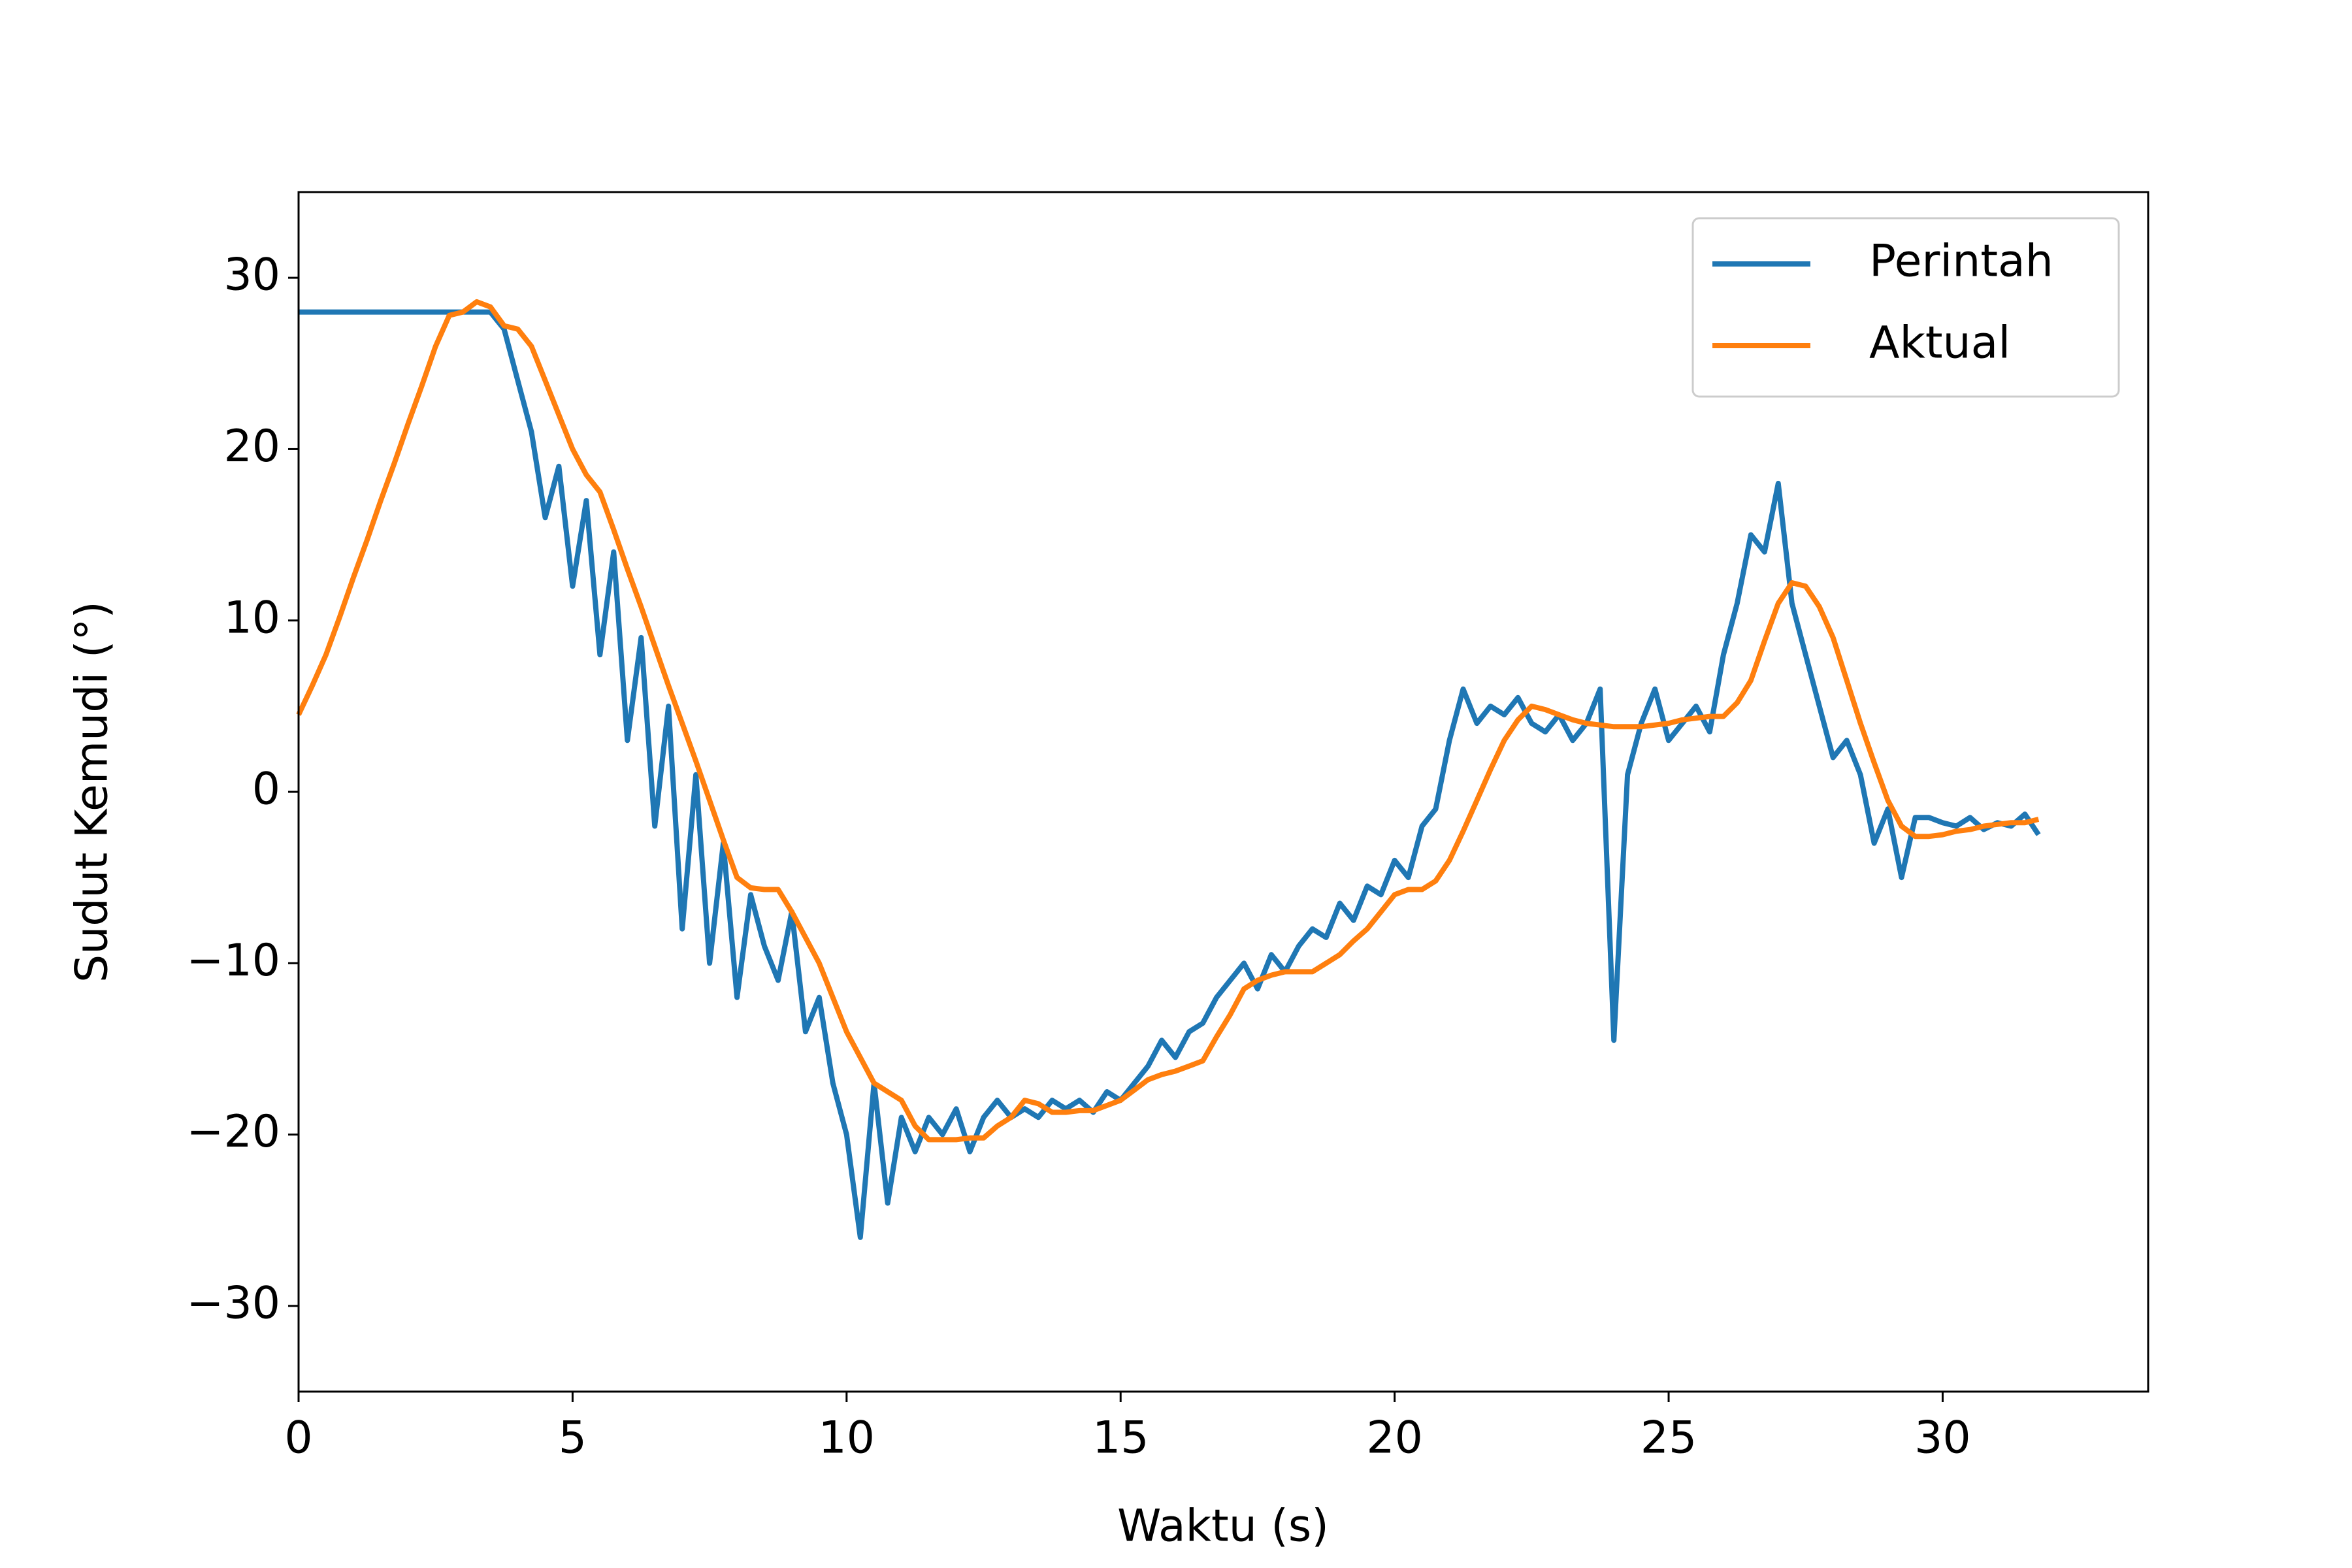 The height and width of the screenshot is (1568, 2352). What do you see at coordinates (1223, 1526) in the screenshot?
I see `x-axis-label: Waktu (s)` at bounding box center [1223, 1526].